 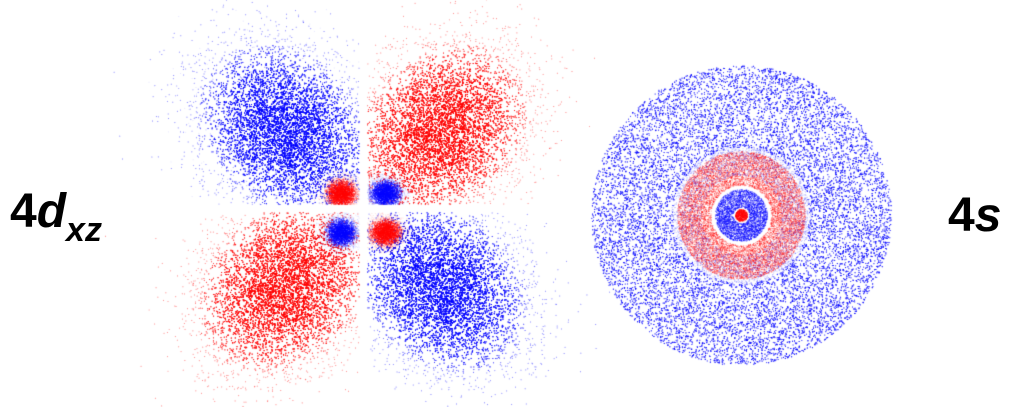 I want to click on label-4s-letter: s, so click(x=988, y=215).